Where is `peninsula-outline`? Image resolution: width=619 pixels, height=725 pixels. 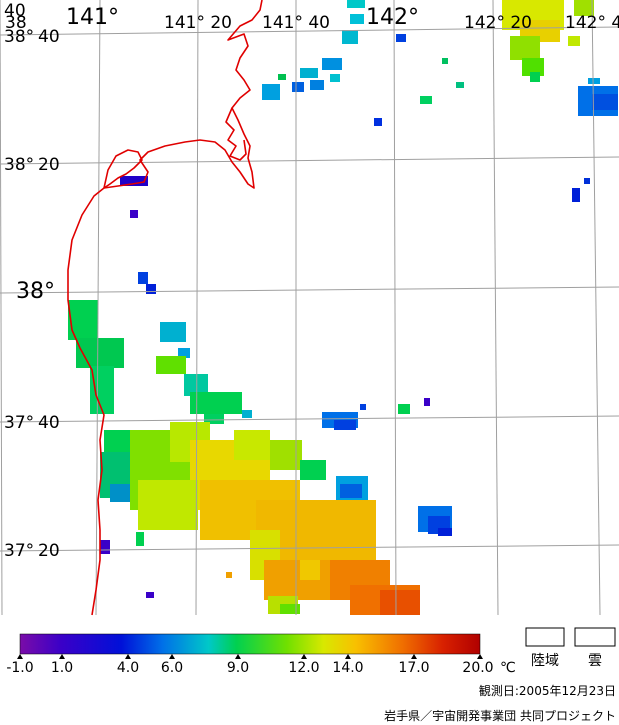 peninsula-outline is located at coordinates (236, 134).